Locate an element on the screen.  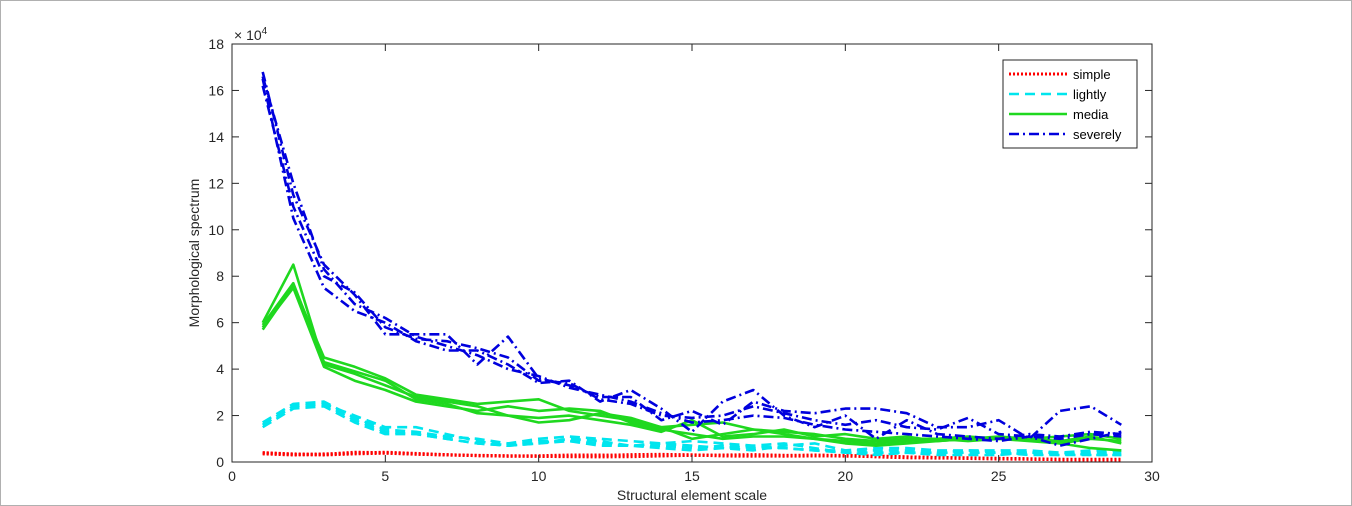
y-axis-label: Morphological spectrum is located at coordinates (194, 253).